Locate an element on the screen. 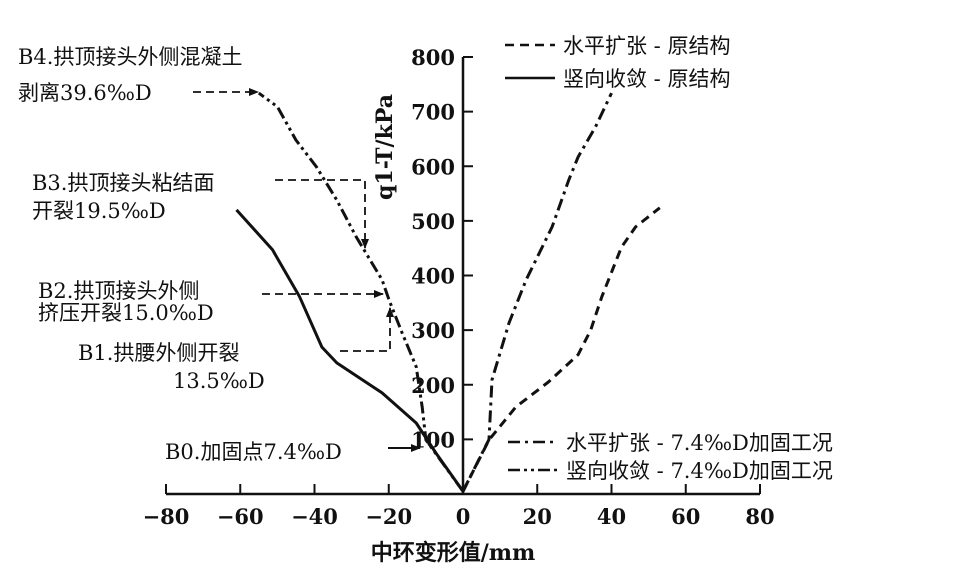  legend-label-1: 竖向收敛 - 原结构 is located at coordinates (646, 79).